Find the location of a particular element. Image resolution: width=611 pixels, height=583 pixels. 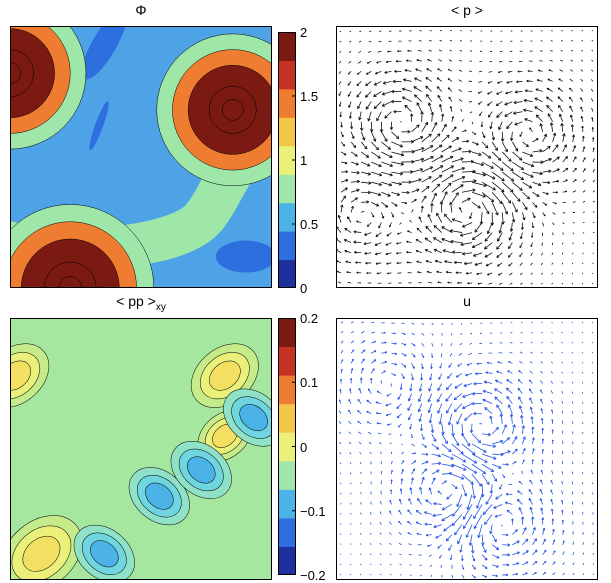

u-title: u is located at coordinates (467, 301).